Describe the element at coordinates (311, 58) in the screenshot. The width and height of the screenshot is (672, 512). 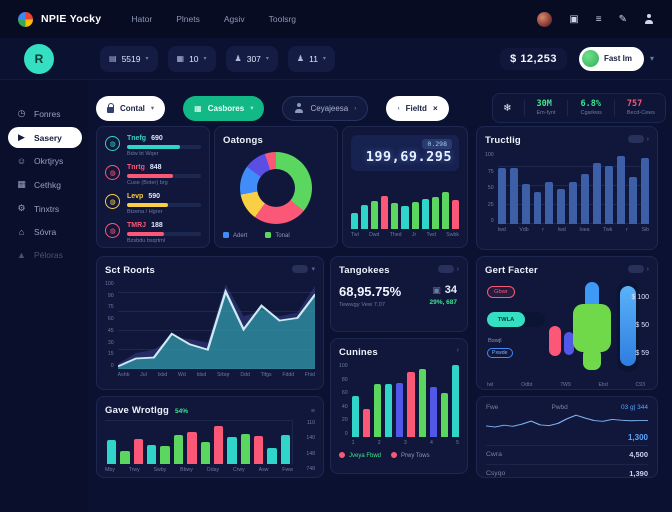
I see `chip-teams: ♟ 11 ▾` at that location.